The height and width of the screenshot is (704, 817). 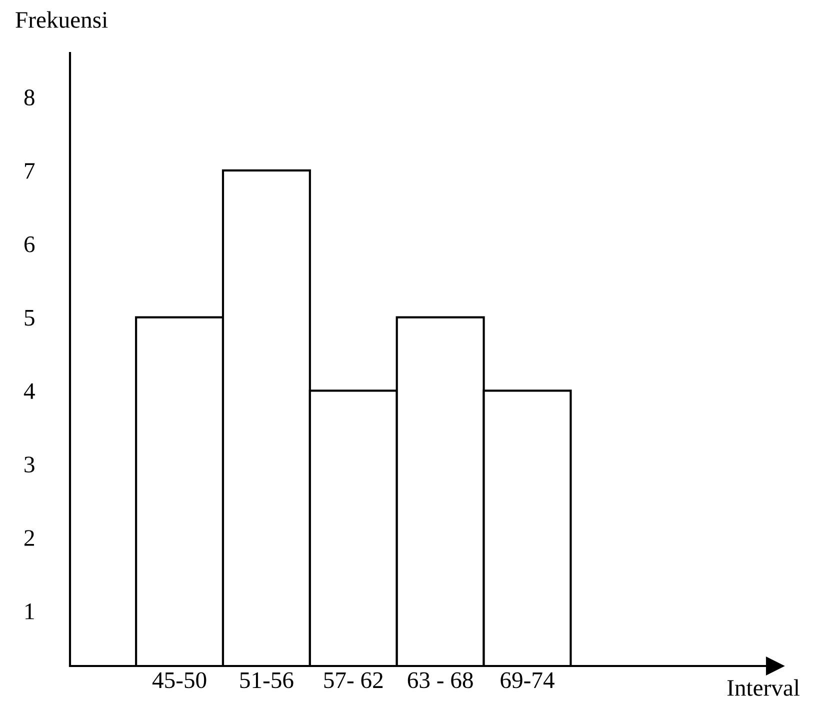 What do you see at coordinates (29, 244) in the screenshot?
I see `y-tick-label: 6` at bounding box center [29, 244].